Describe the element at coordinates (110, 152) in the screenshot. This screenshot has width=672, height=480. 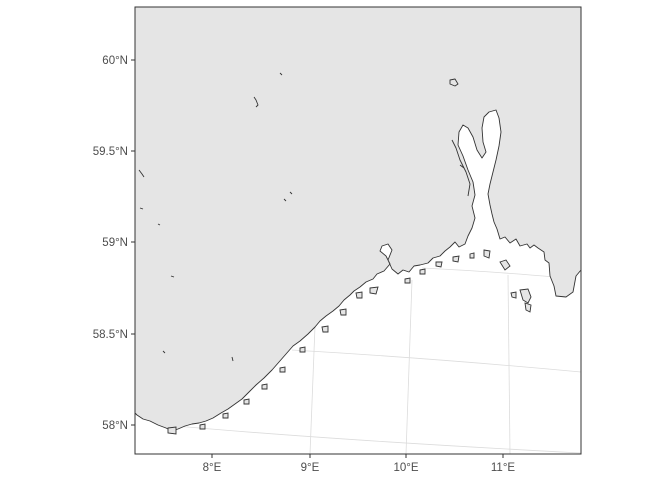
I see `y-tick-label: 59.5°N` at that location.